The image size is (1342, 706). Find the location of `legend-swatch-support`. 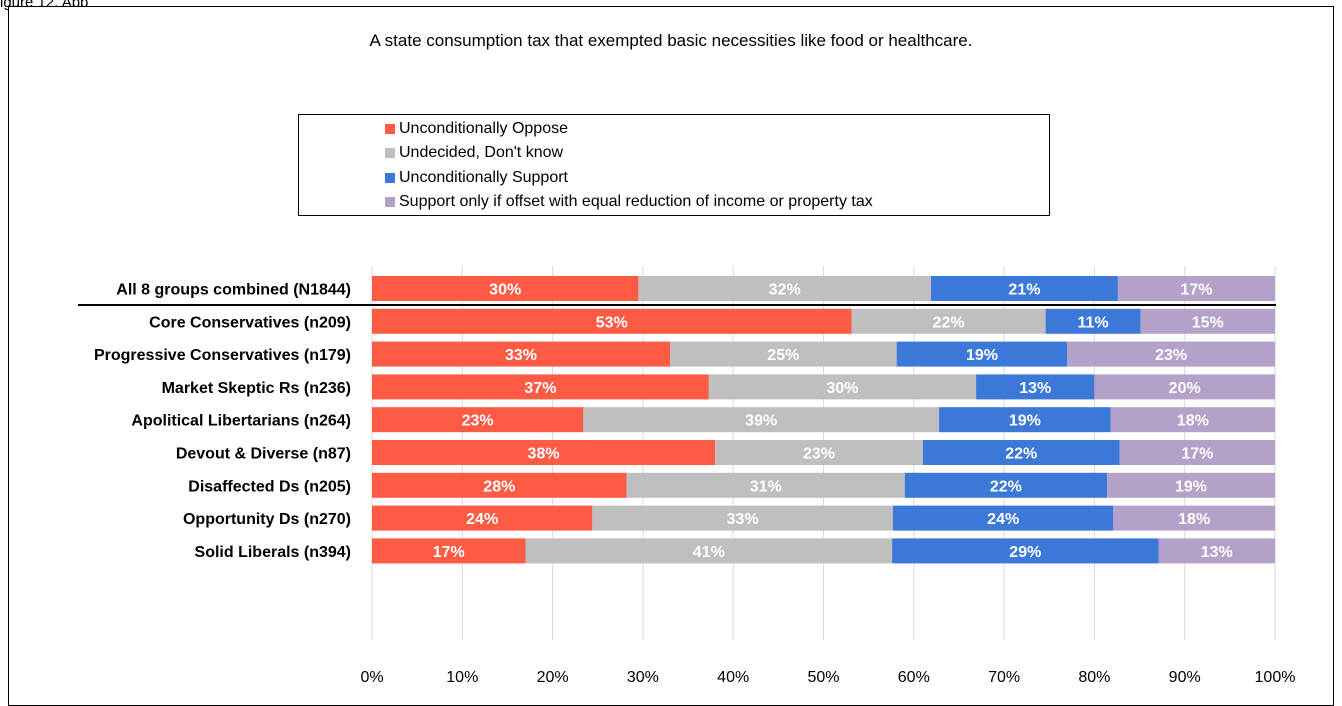

legend-swatch-support is located at coordinates (390, 178).